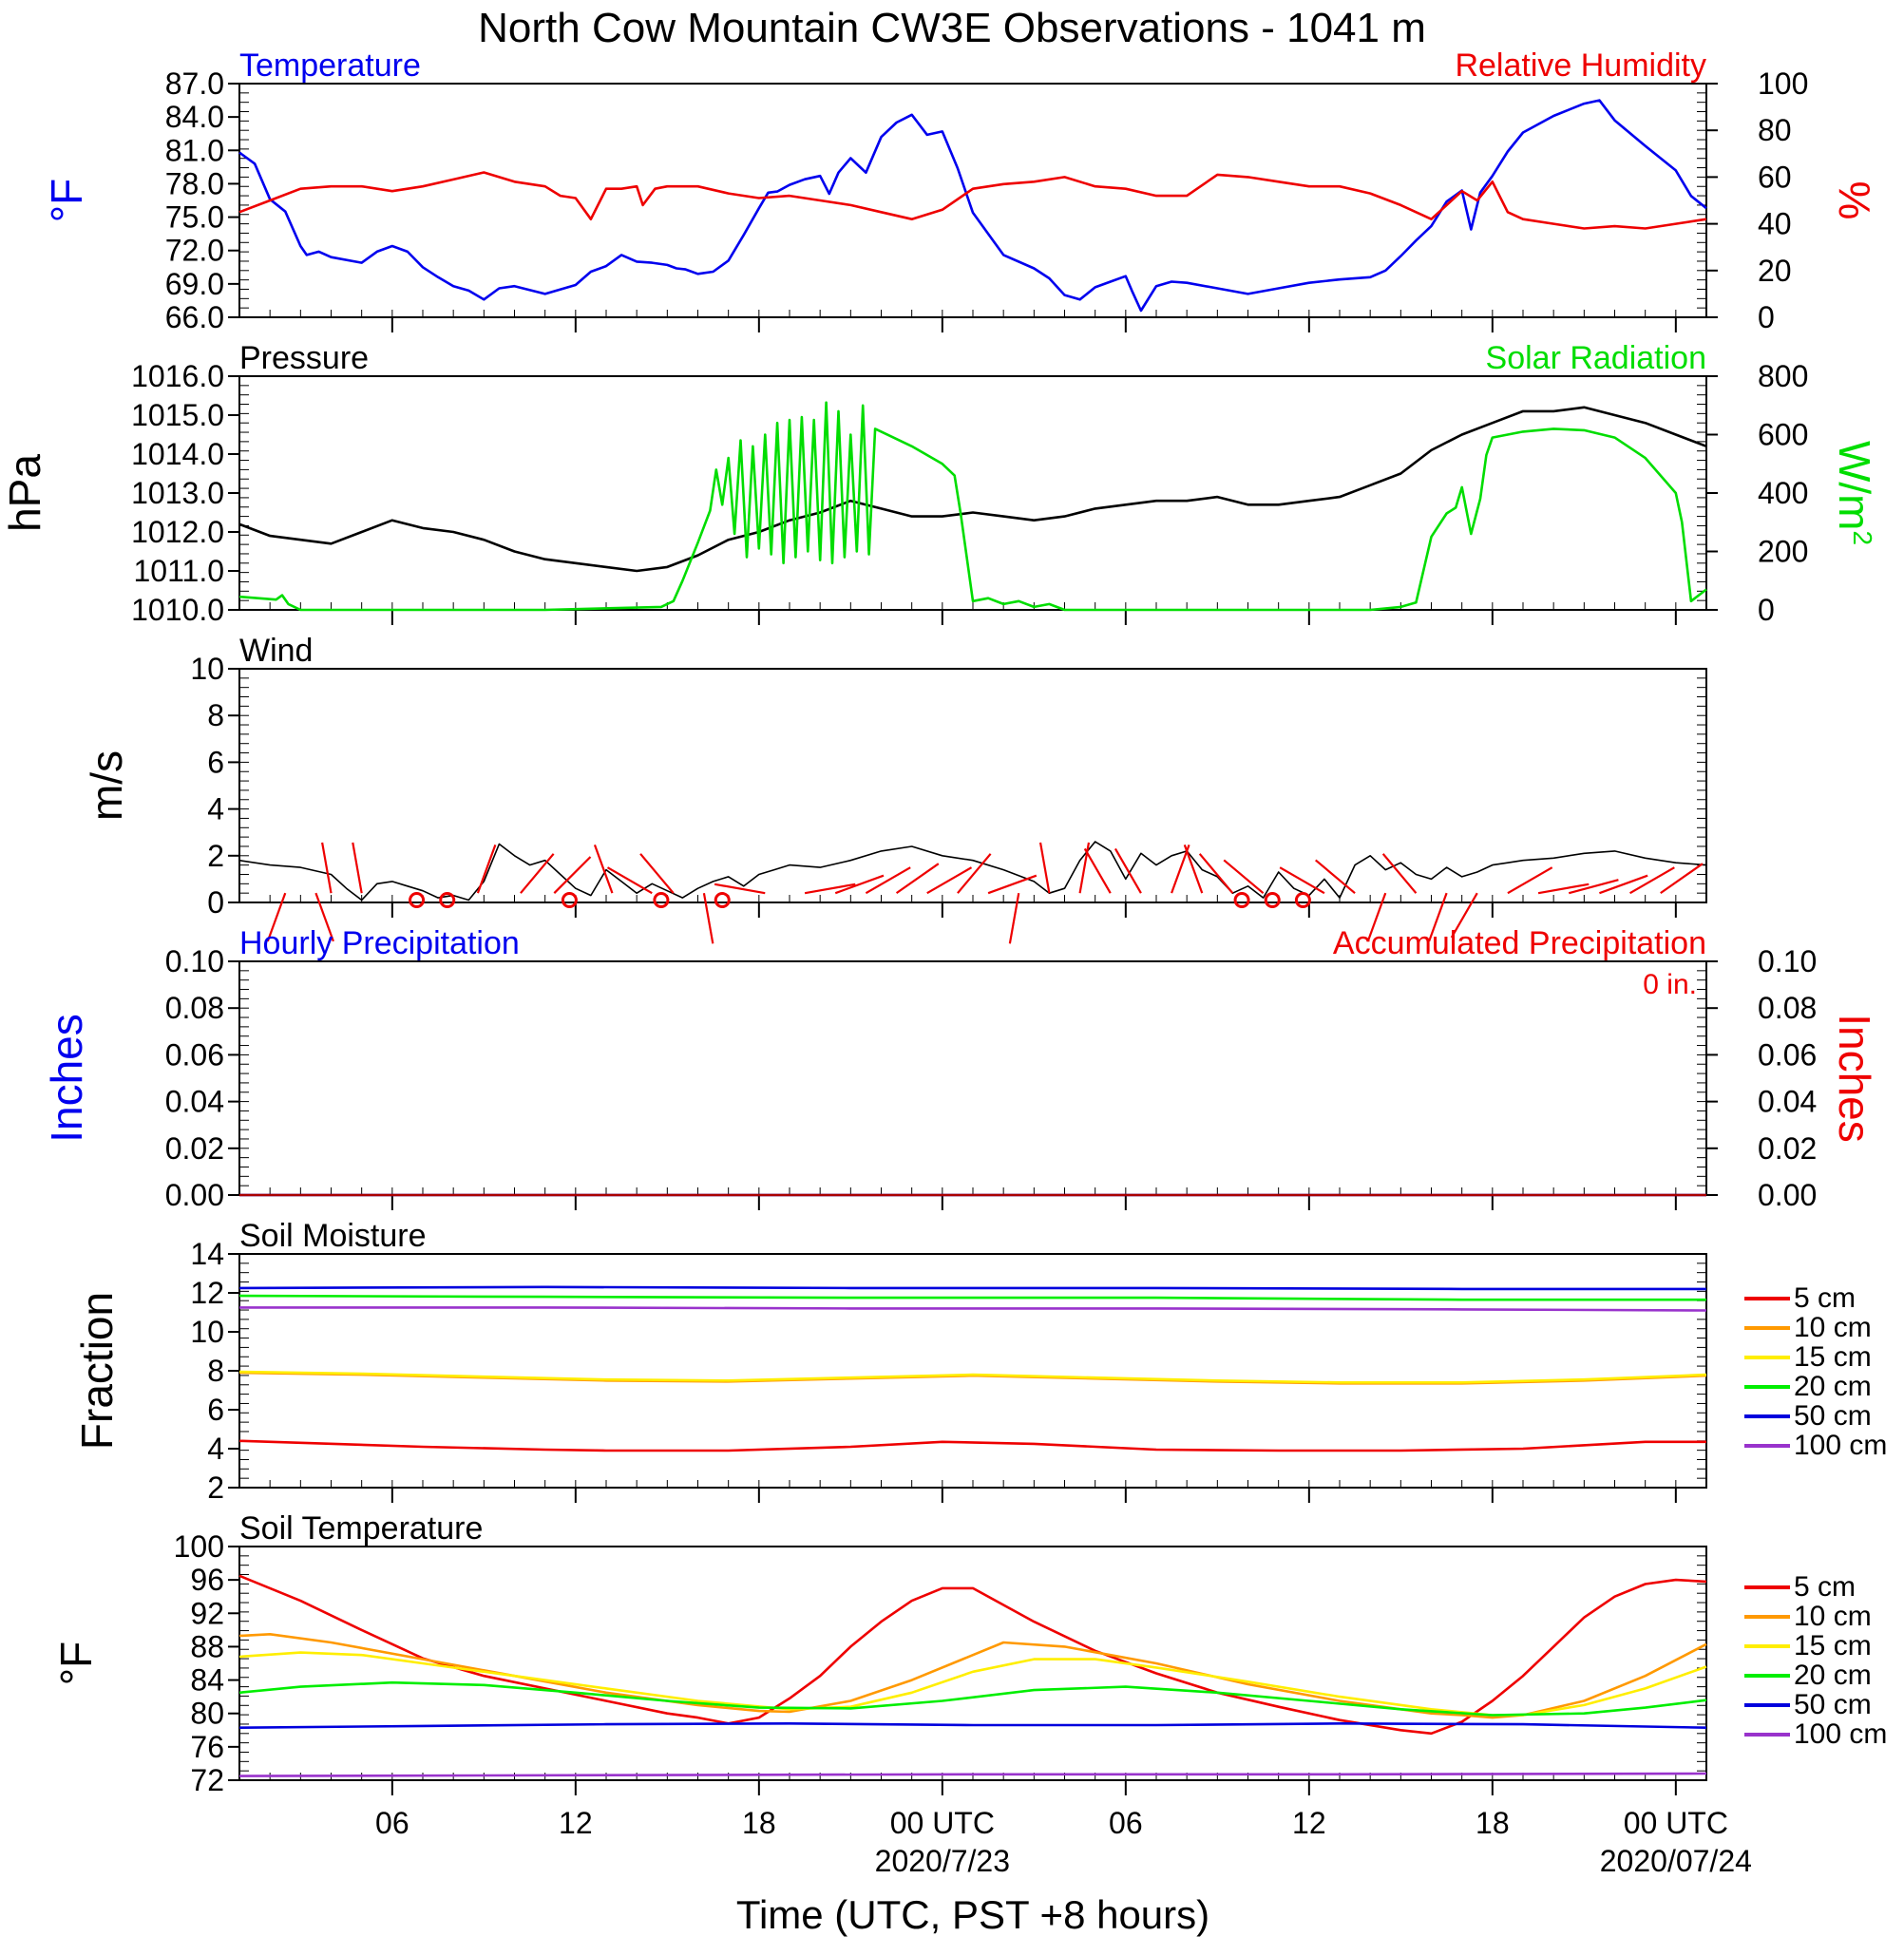 The height and width of the screenshot is (1955, 1904). Describe the element at coordinates (1787, 1102) in the screenshot. I see `y-tick-label-right: 0.04` at that location.